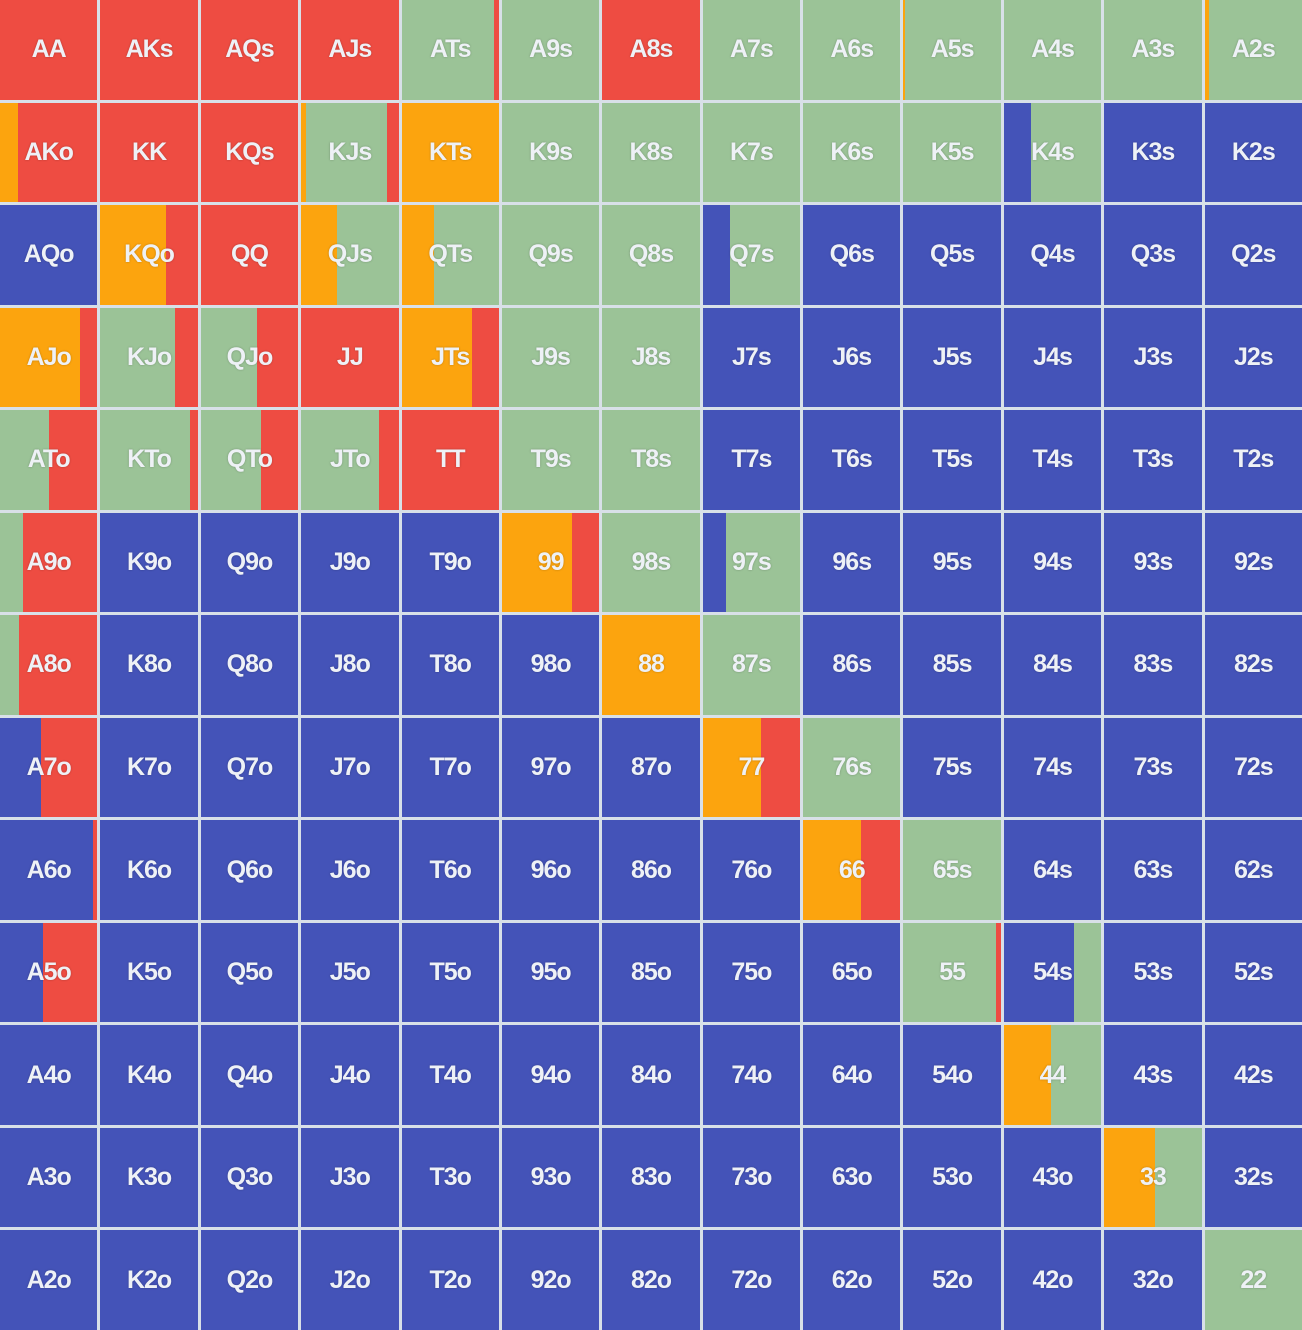  What do you see at coordinates (1052, 357) in the screenshot?
I see `hand-cell-J4s: J4s` at bounding box center [1052, 357].